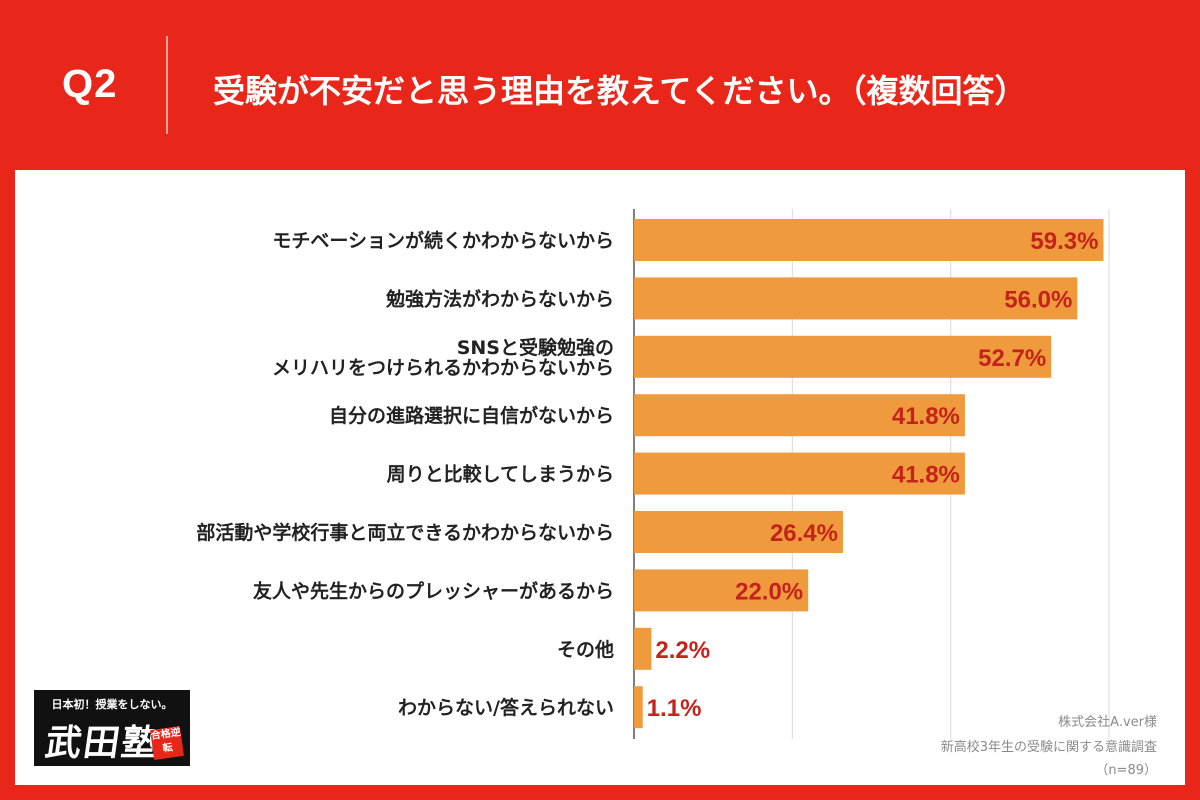 The width and height of the screenshot is (1200, 800). I want to click on question-title: 受験が不安だと思う理由を教えてください。（複数回答）, so click(620, 91).